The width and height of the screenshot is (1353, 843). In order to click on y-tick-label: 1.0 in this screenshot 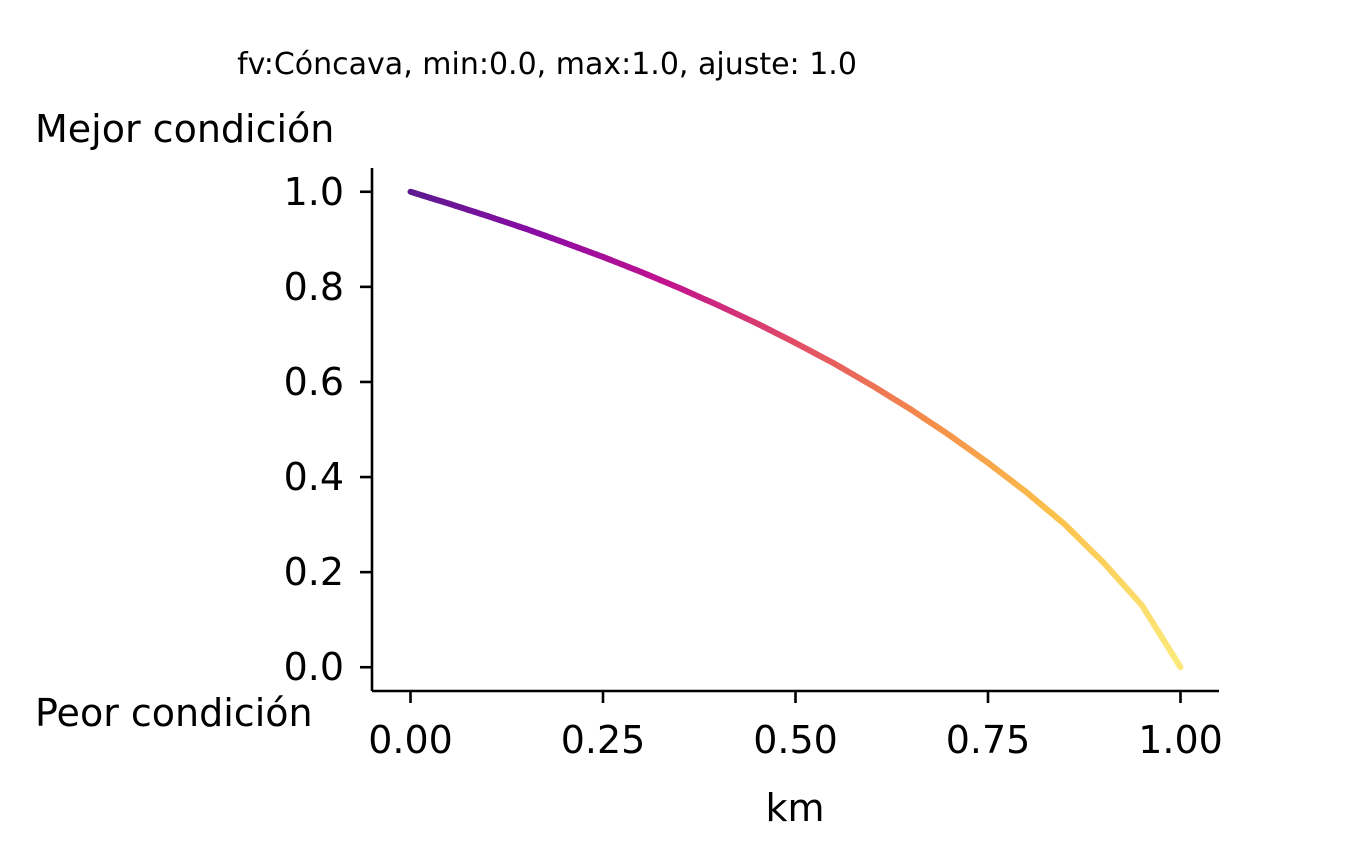, I will do `click(314, 192)`.